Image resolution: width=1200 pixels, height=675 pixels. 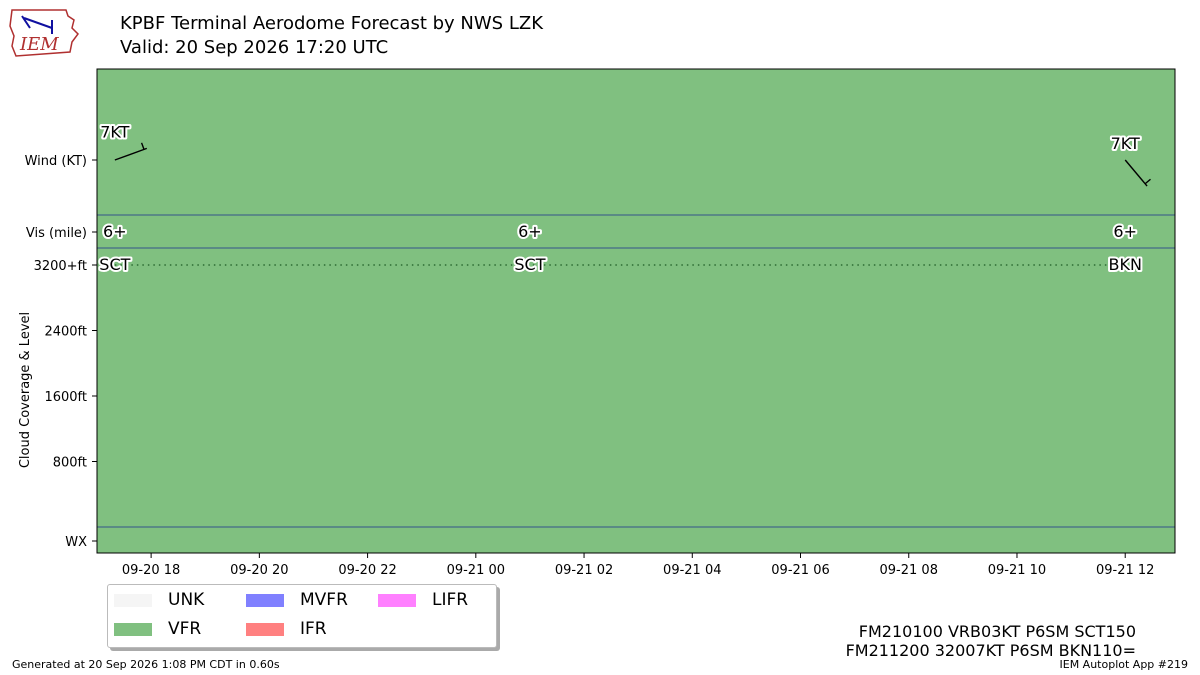 What do you see at coordinates (584, 570) in the screenshot?
I see `x-tick-label: 09-21 02` at bounding box center [584, 570].